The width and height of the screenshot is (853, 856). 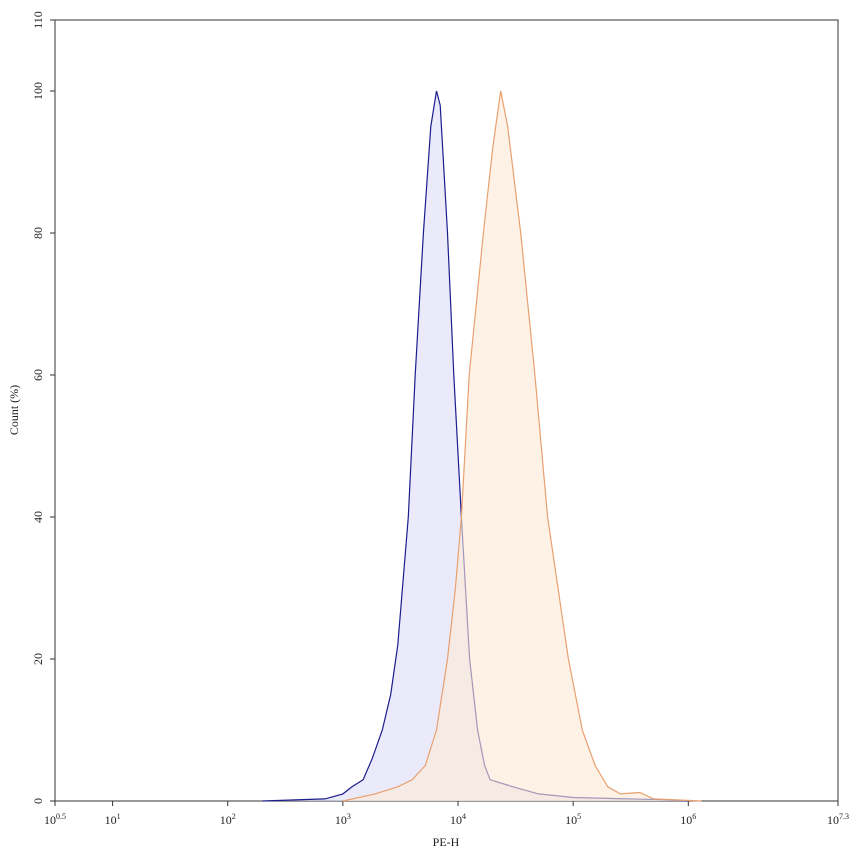 I want to click on x-tick-label: 10², so click(x=228, y=819).